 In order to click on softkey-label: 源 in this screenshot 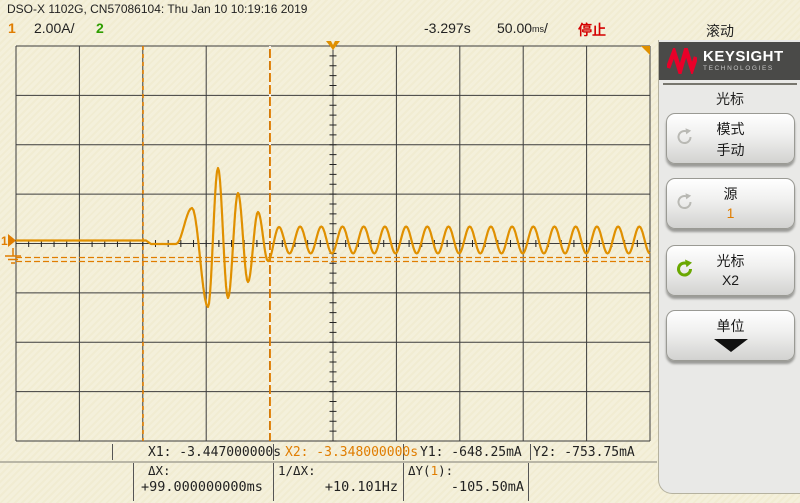, I will do `click(730, 194)`.